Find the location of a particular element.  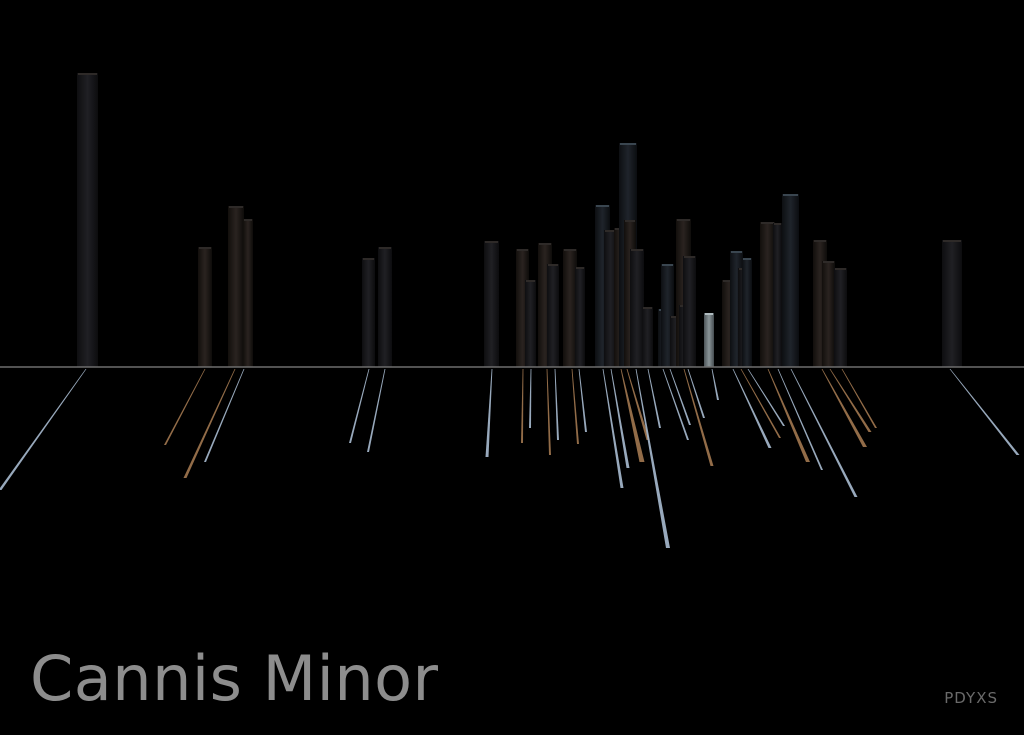

artist-signature: PDYXS is located at coordinates (971, 698).